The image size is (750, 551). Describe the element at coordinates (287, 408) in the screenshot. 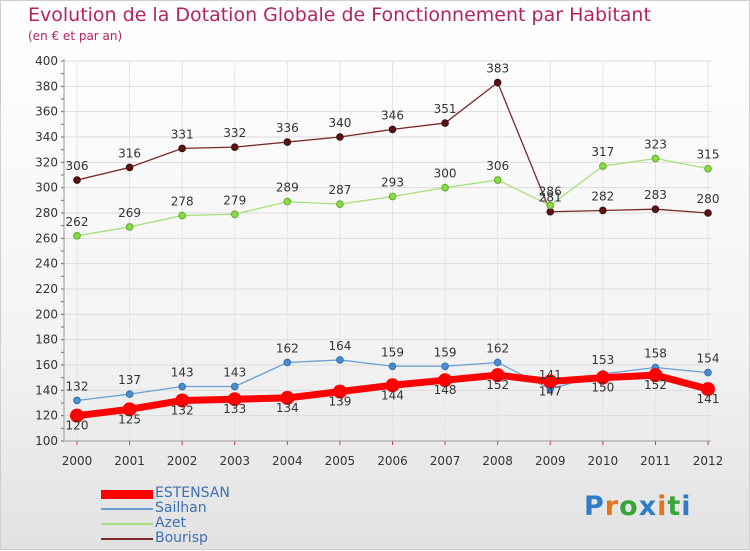

I see `data-label-estensan: 134` at that location.